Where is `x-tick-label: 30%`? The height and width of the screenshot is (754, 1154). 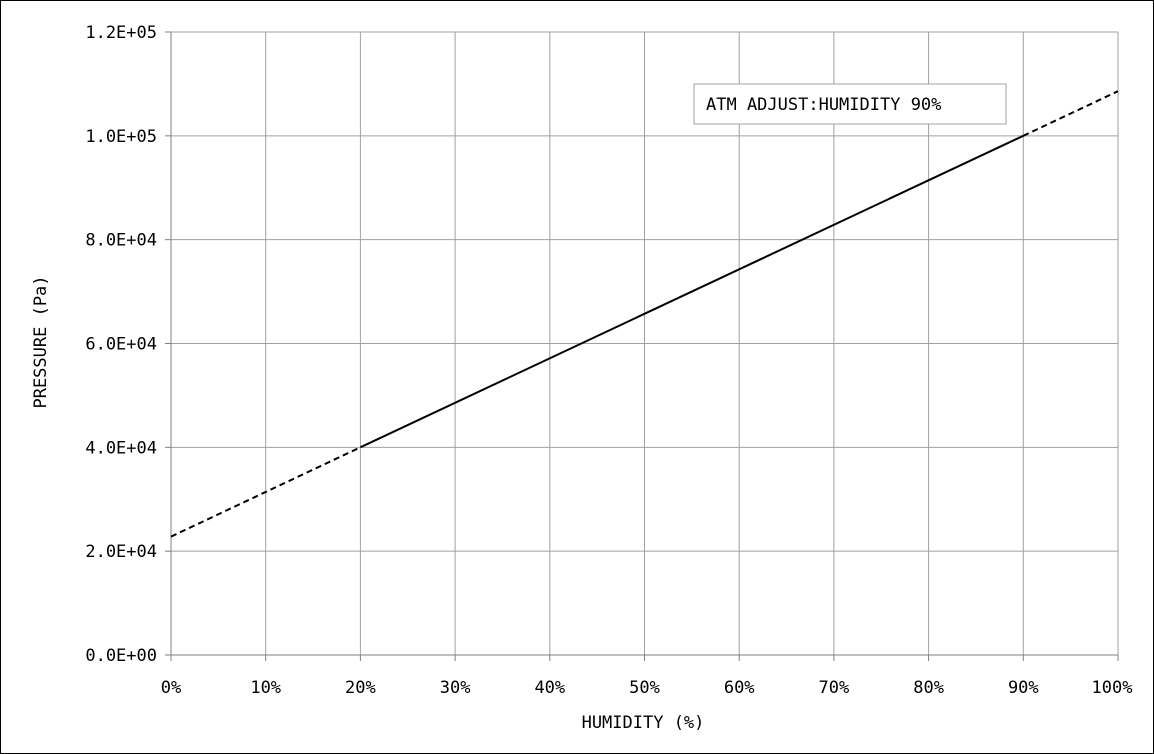 x-tick-label: 30% is located at coordinates (455, 688).